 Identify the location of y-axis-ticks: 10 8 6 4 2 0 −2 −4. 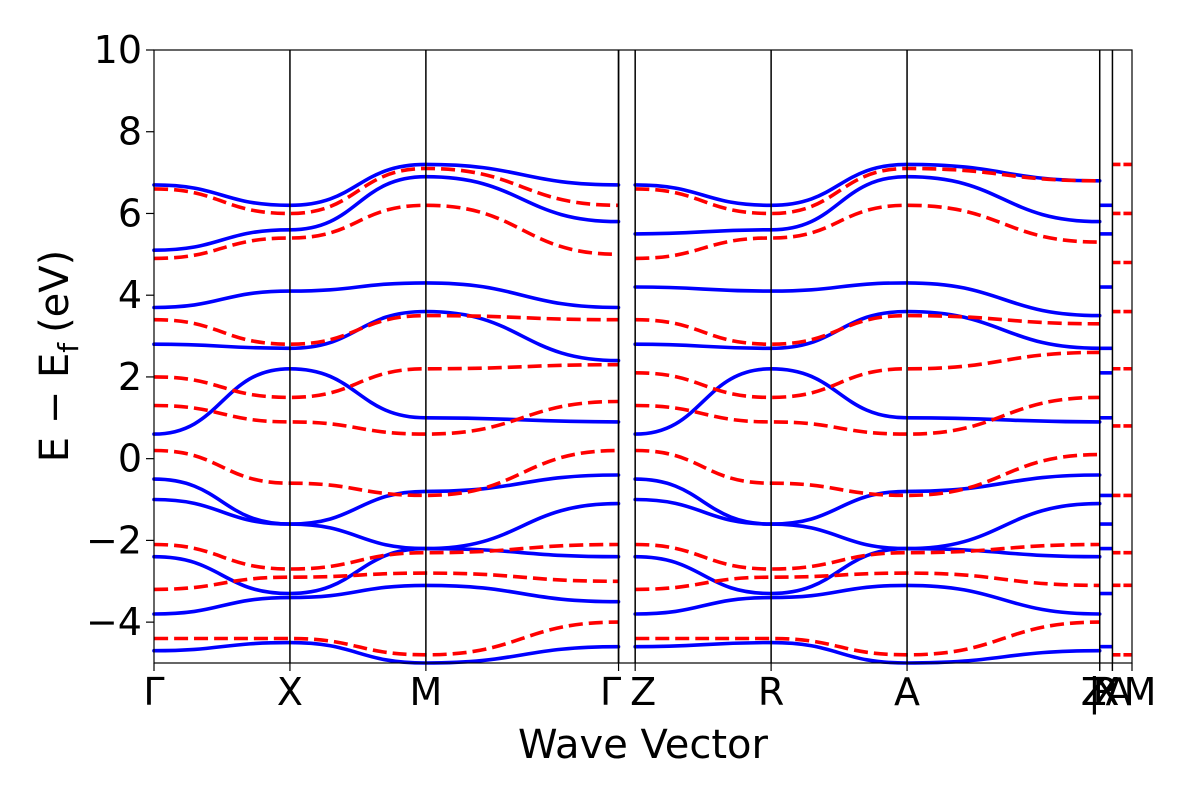
(120, 336).